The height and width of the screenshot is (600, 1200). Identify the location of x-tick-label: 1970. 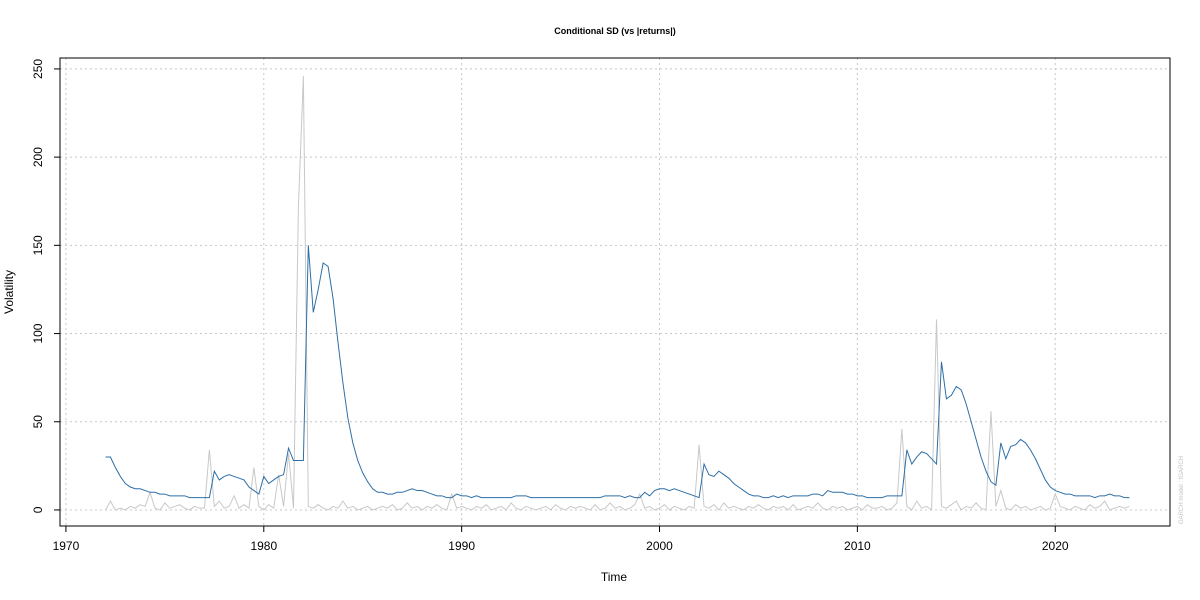
(66, 546).